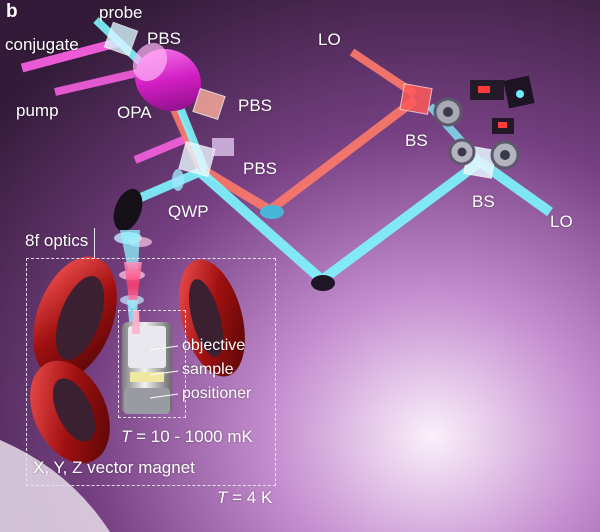 The image size is (600, 532). Describe the element at coordinates (42, 44) in the screenshot. I see `conjugate-label: conjugate` at that location.